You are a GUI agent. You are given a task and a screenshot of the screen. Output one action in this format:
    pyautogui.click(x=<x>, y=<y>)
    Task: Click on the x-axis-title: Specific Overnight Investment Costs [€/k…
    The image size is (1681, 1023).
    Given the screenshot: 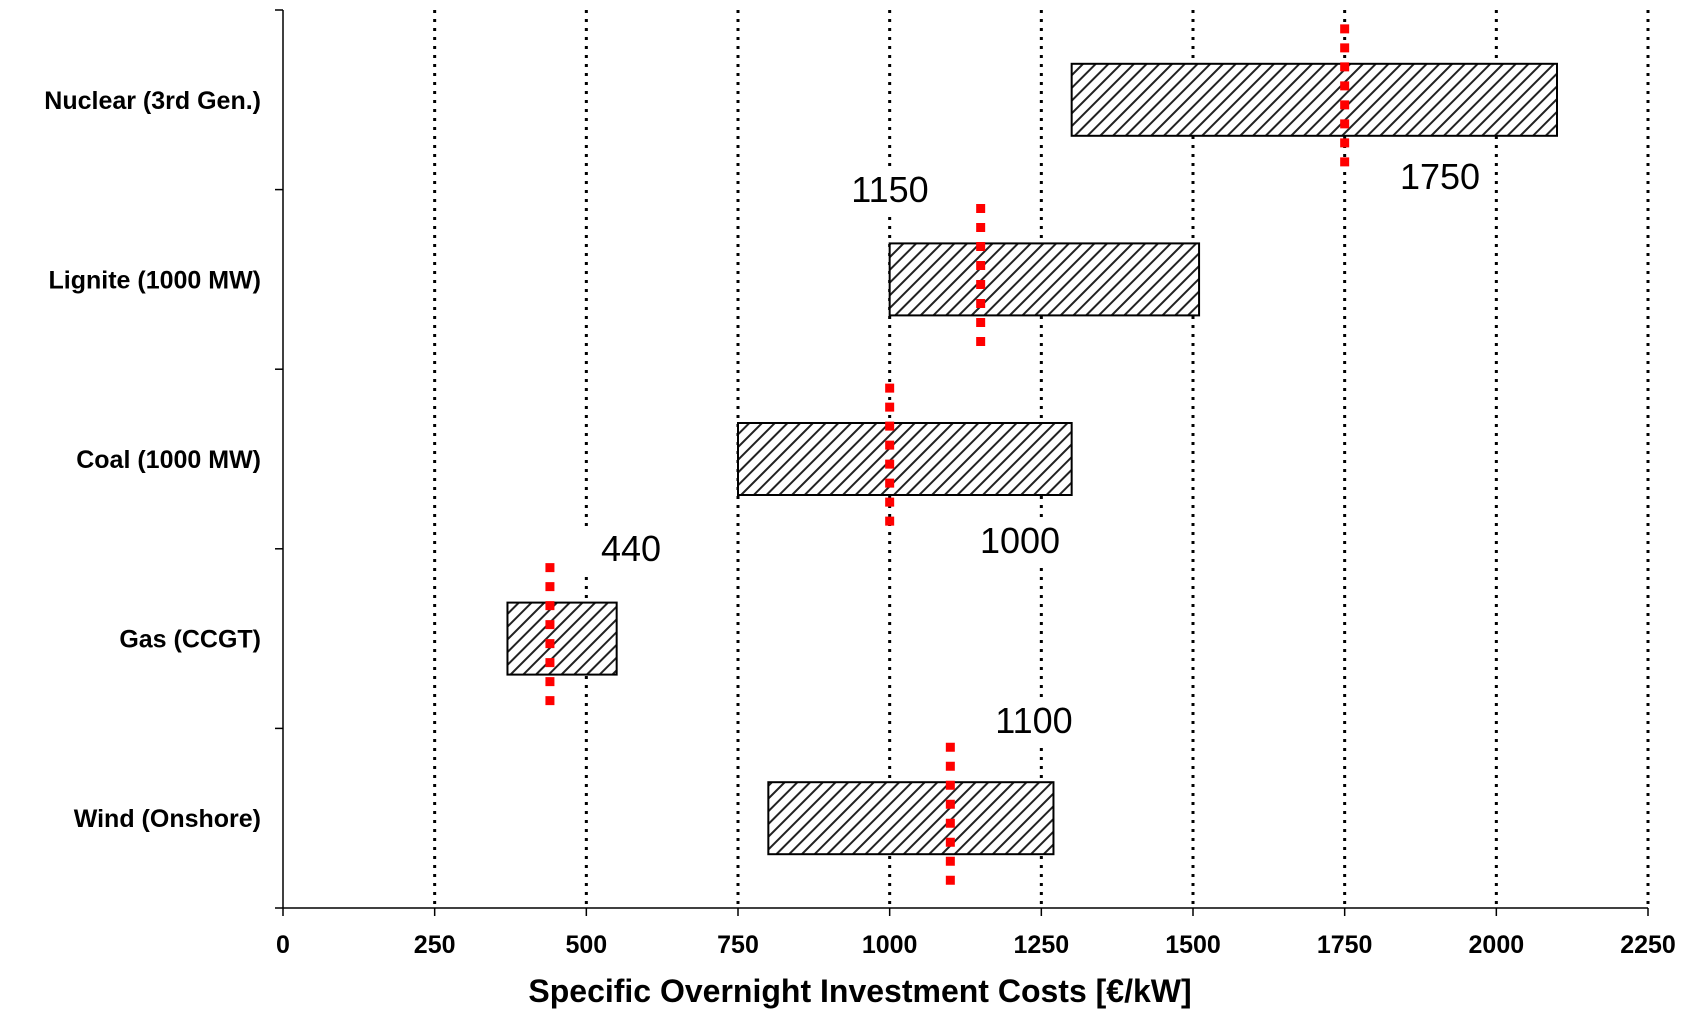 What is the action you would take?
    pyautogui.click(x=859, y=991)
    